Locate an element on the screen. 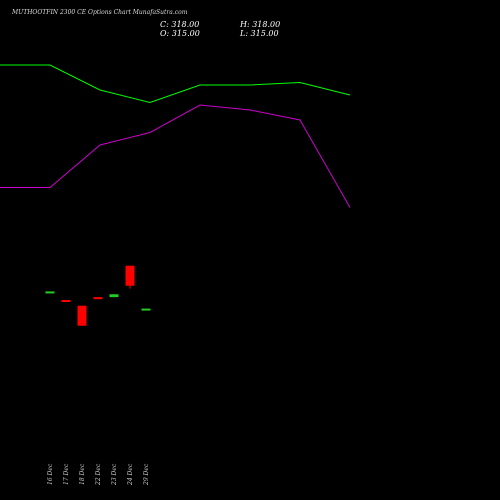 The height and width of the screenshot is (500, 500). date-tick-label: 18 Dec is located at coordinates (82, 474).